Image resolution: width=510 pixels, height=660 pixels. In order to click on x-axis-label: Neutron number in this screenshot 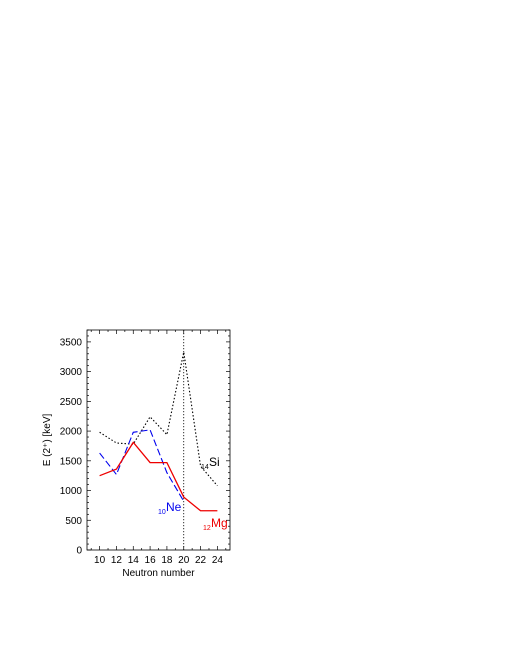, I will do `click(158, 573)`.